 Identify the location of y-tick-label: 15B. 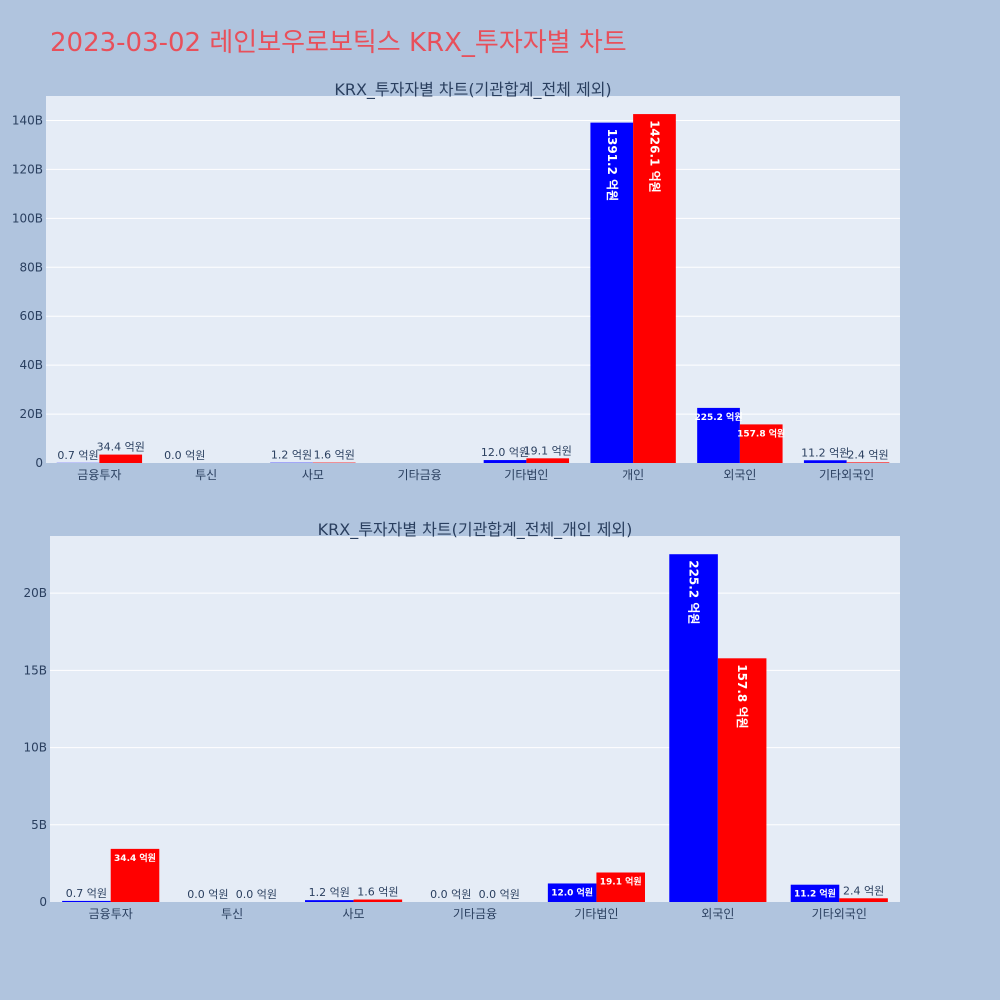
(35, 670).